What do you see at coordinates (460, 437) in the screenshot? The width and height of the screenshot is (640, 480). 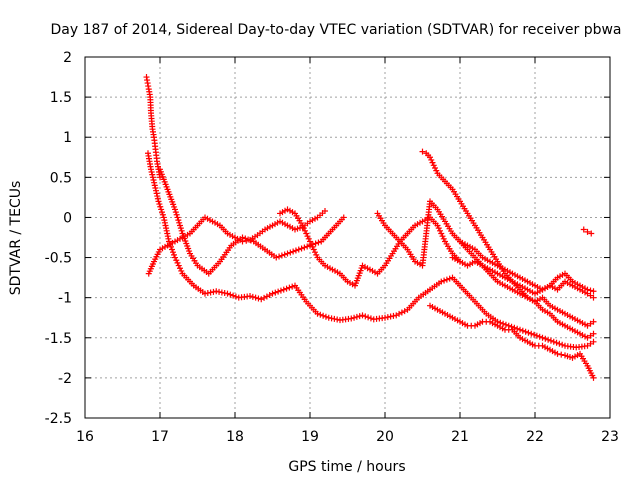 I see `x-tick-label: 21` at bounding box center [460, 437].